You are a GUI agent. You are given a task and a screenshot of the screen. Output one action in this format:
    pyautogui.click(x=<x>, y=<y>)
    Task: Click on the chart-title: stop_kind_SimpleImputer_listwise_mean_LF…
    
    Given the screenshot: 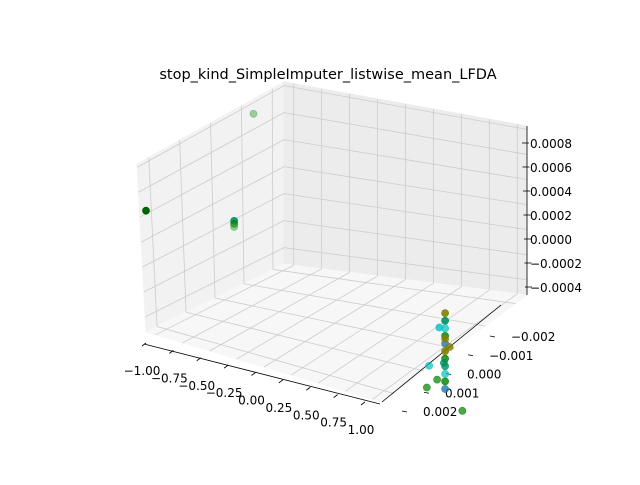 What is the action you would take?
    pyautogui.click(x=327, y=75)
    